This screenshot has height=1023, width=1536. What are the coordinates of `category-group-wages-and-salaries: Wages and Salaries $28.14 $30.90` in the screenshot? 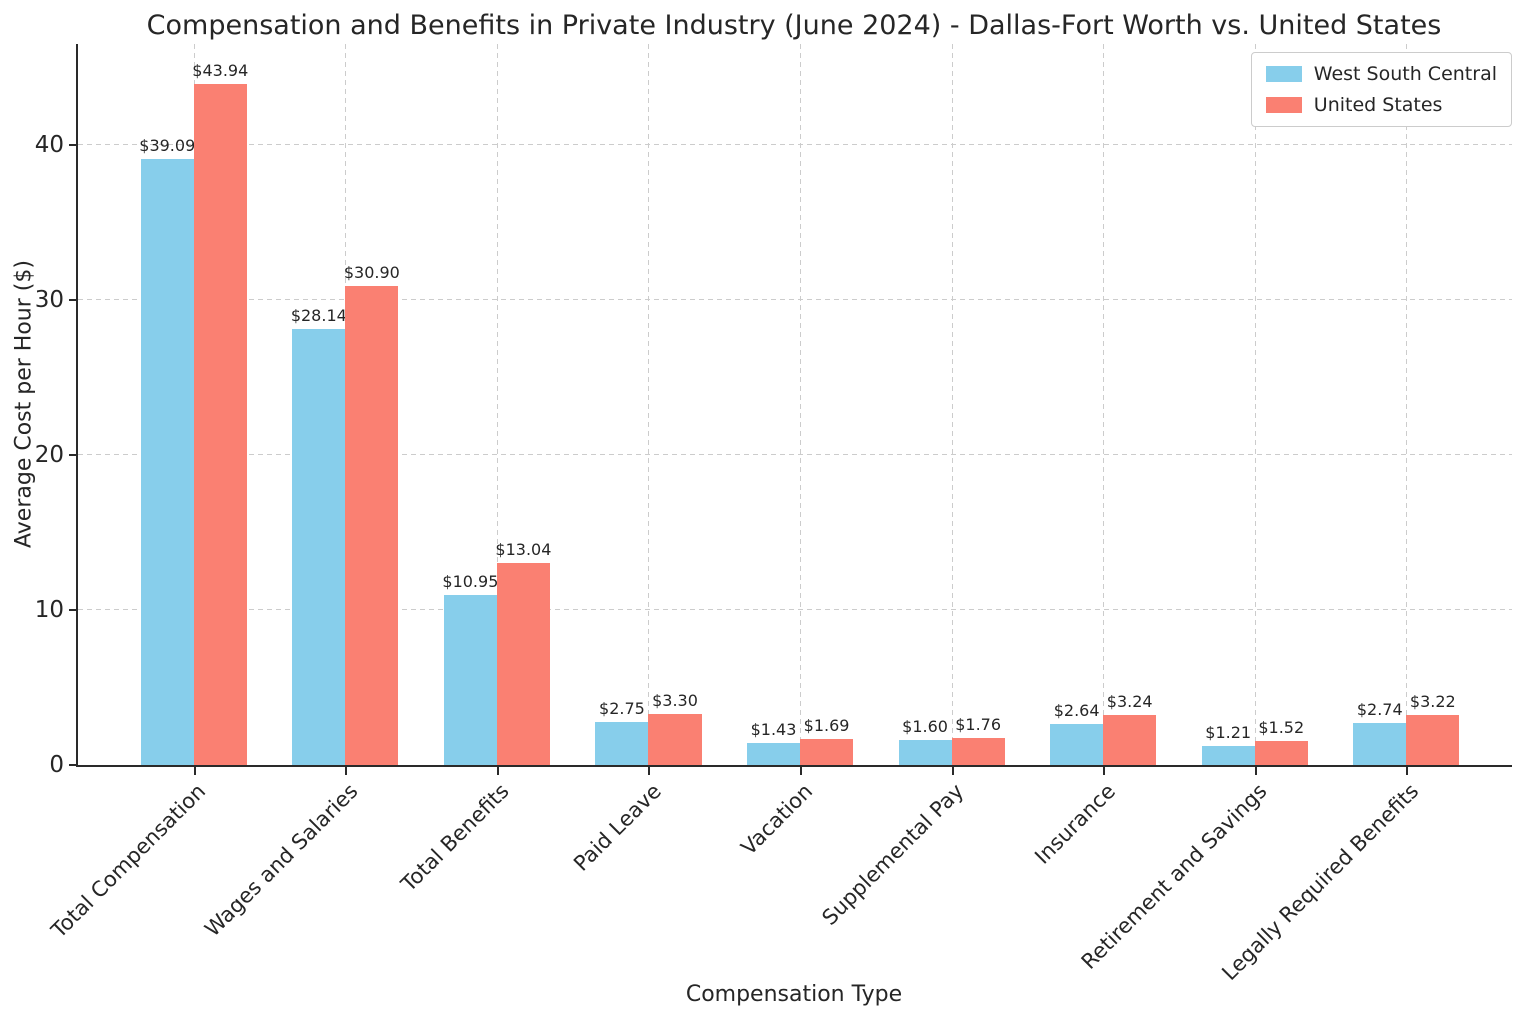 It's located at (311, 492).